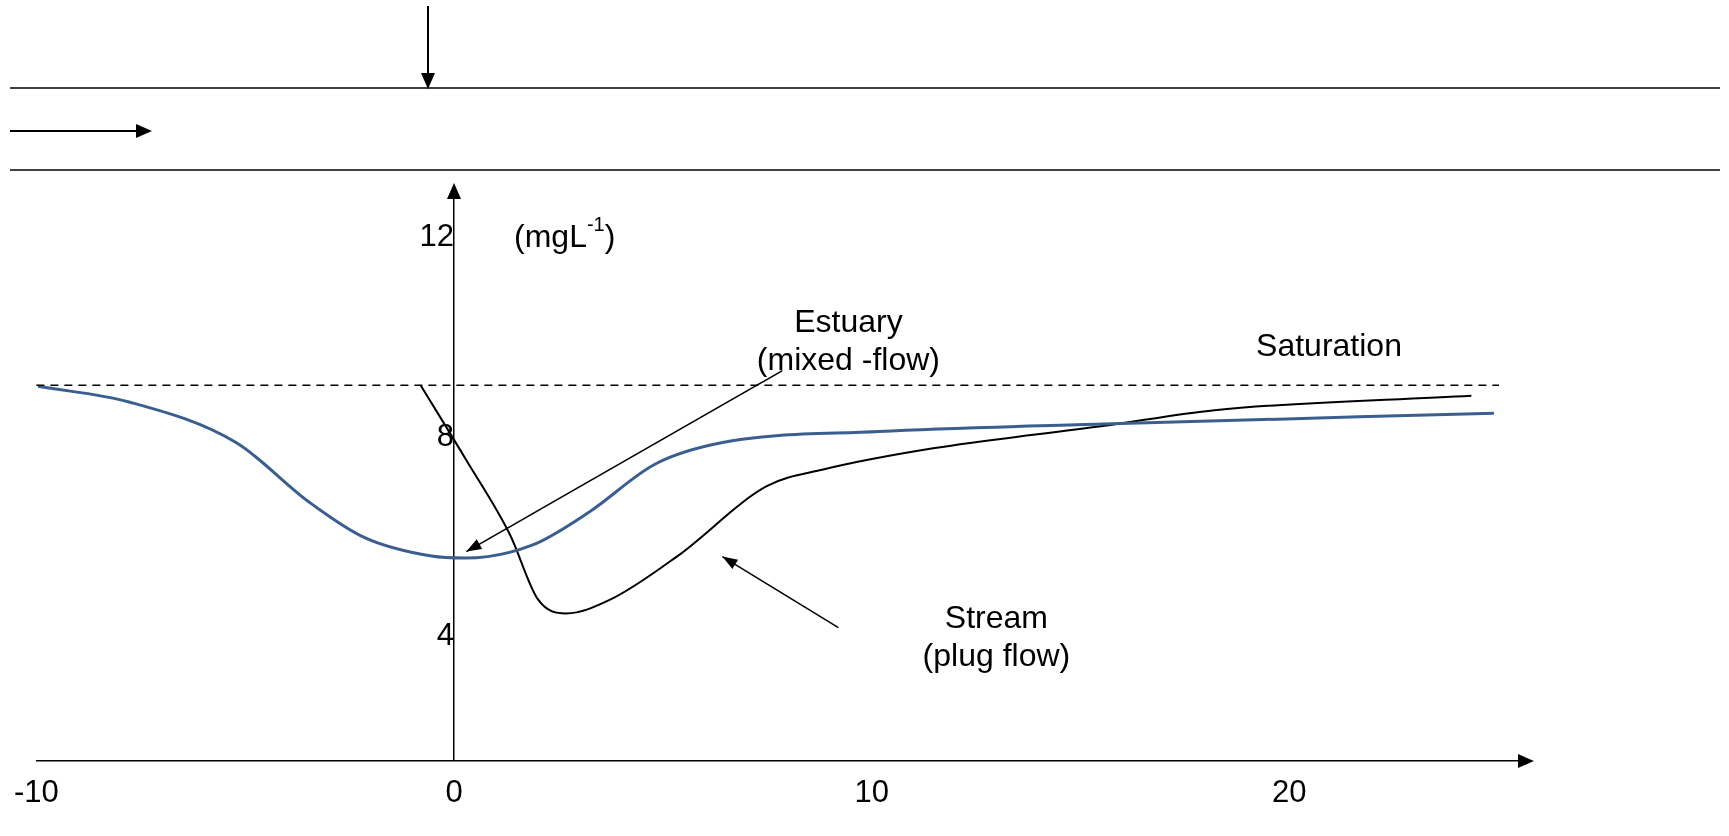  I want to click on y-tick-label: 8, so click(445, 435).